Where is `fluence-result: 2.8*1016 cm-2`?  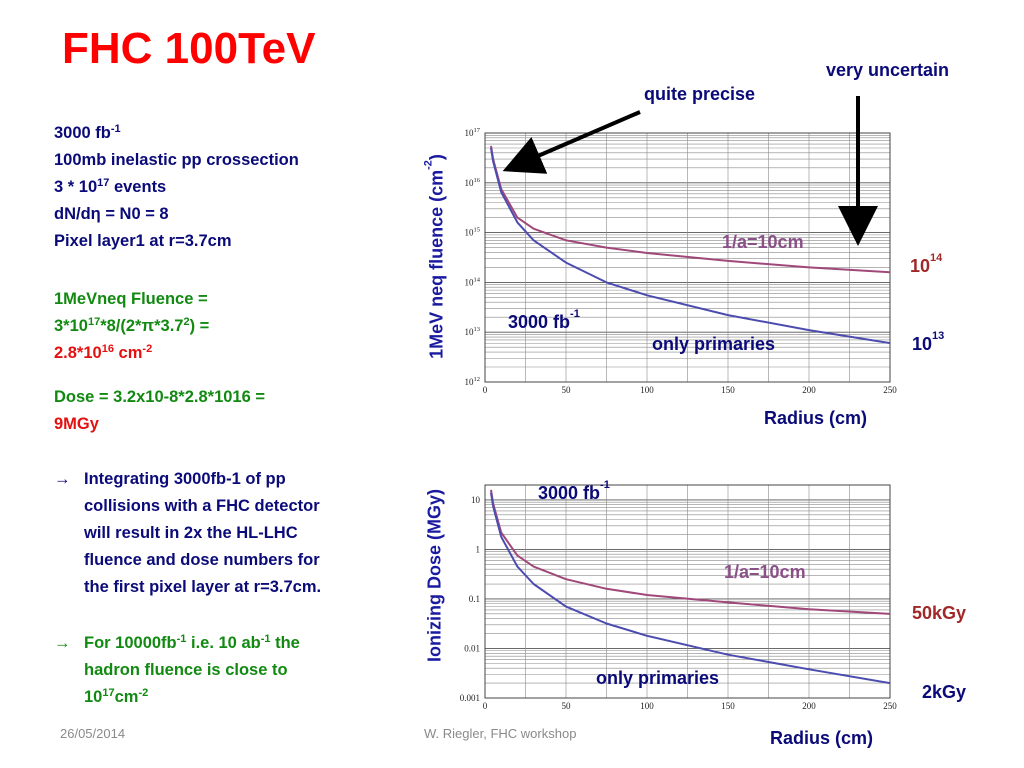 fluence-result: 2.8*1016 cm-2 is located at coordinates (103, 352).